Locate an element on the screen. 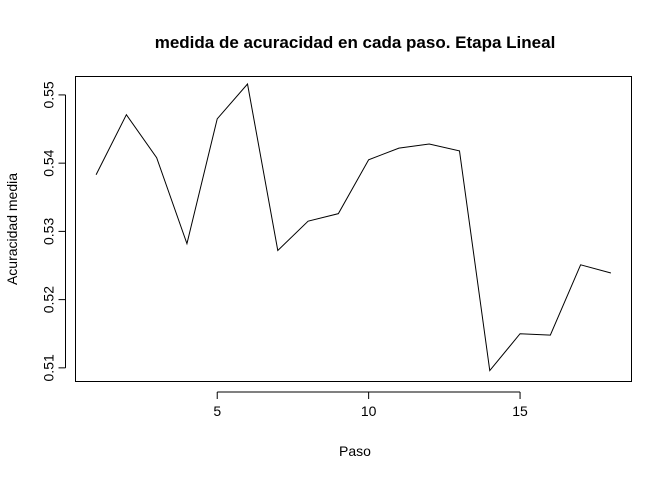 The width and height of the screenshot is (672, 480). x-axis: 5 10 15 is located at coordinates (370, 405).